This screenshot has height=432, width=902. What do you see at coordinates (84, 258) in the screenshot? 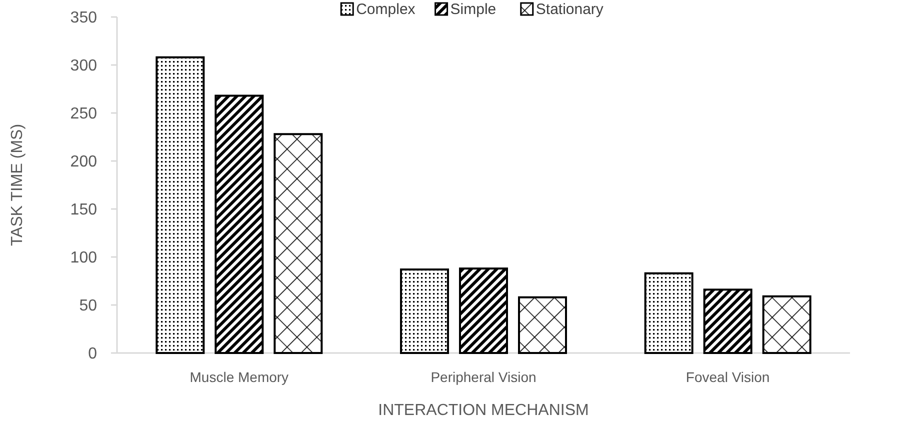
I see `y-tick-label: 100` at bounding box center [84, 258].